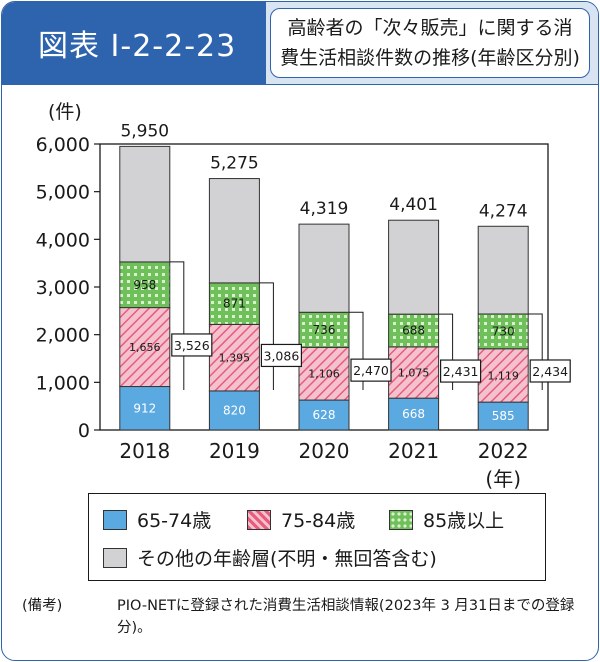 The image size is (600, 662). I want to click on segment-value-label: 1,656, so click(145, 347).